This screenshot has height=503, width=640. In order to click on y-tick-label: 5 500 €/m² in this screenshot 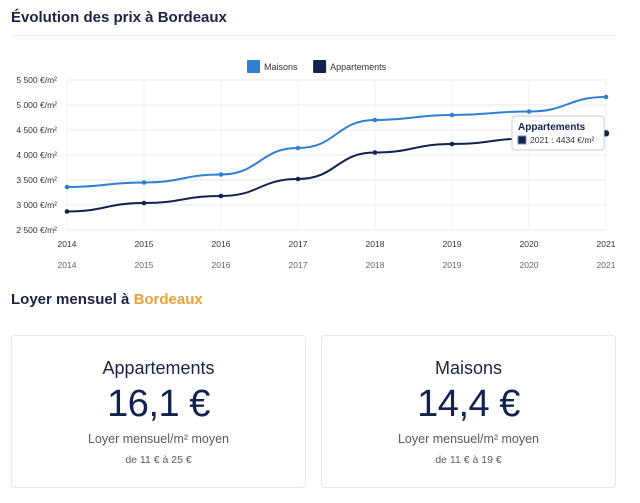, I will do `click(36, 80)`.